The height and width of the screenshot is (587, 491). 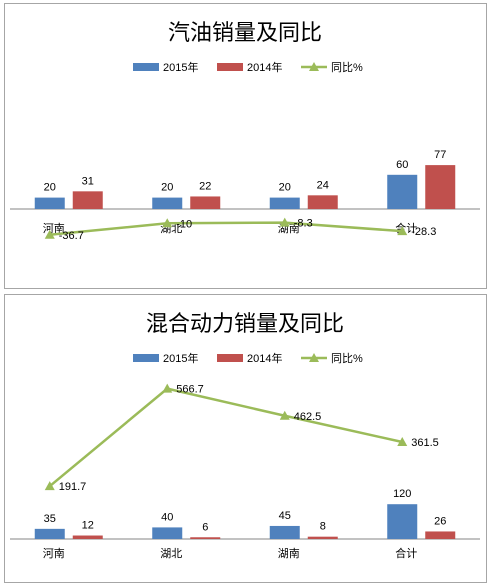 I want to click on category-label: 湖南, so click(x=289, y=553).